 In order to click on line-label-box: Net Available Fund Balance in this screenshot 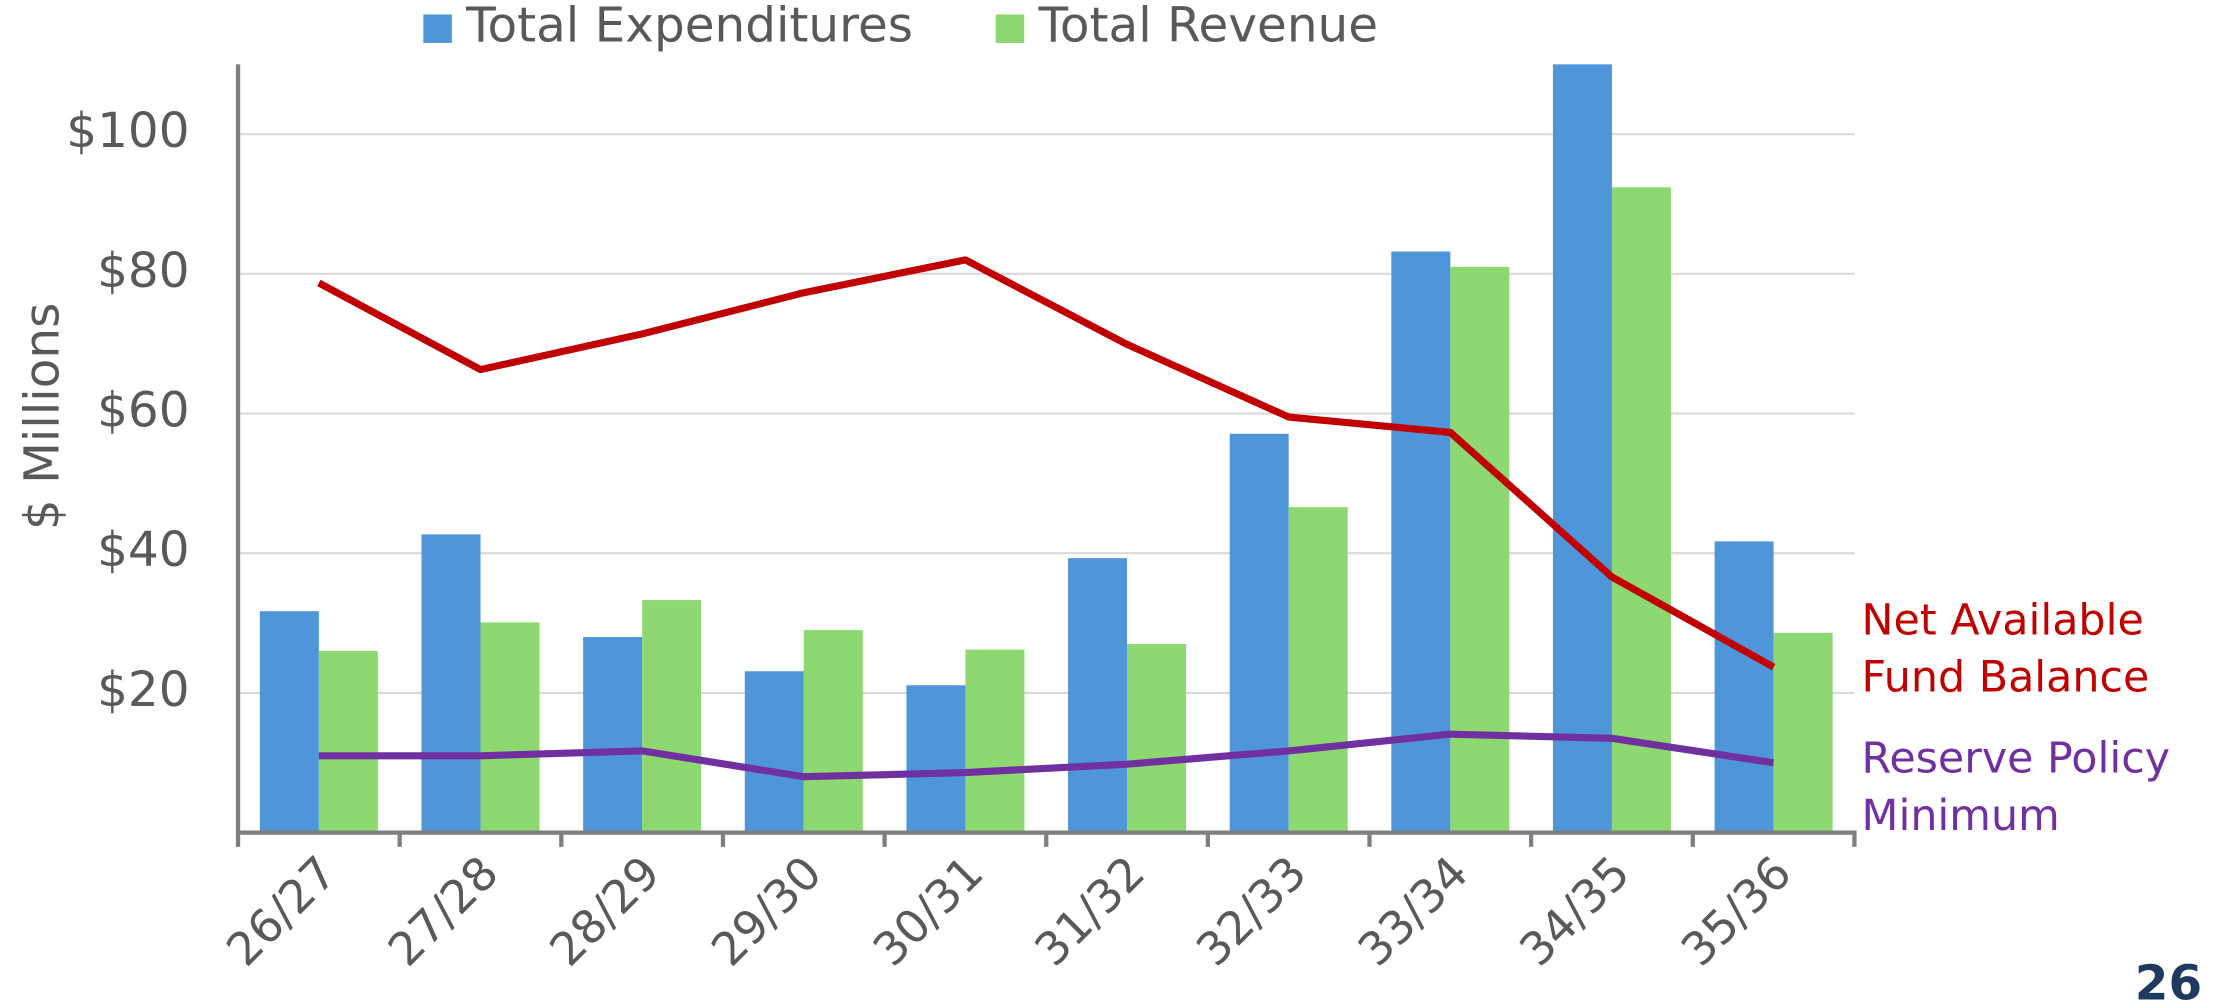, I will do `click(2005, 649)`.